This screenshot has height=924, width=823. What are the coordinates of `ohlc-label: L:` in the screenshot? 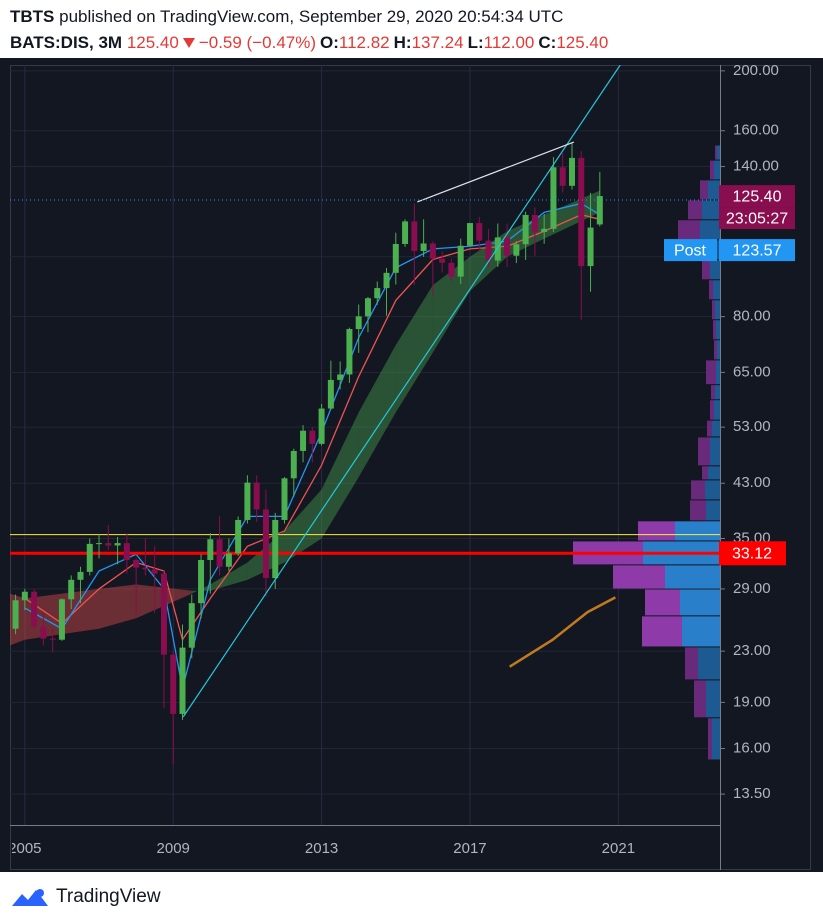 It's located at (475, 42).